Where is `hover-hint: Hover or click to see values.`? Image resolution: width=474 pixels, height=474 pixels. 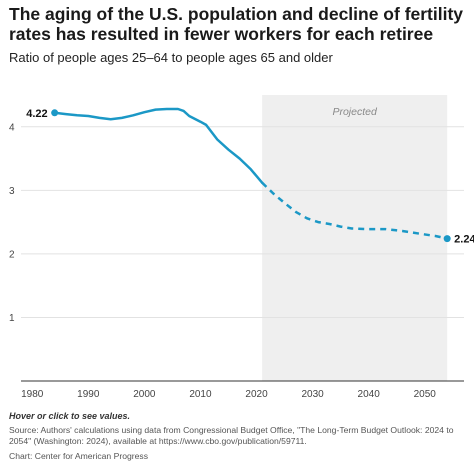
hover-hint: Hover or click to see values. is located at coordinates (70, 416).